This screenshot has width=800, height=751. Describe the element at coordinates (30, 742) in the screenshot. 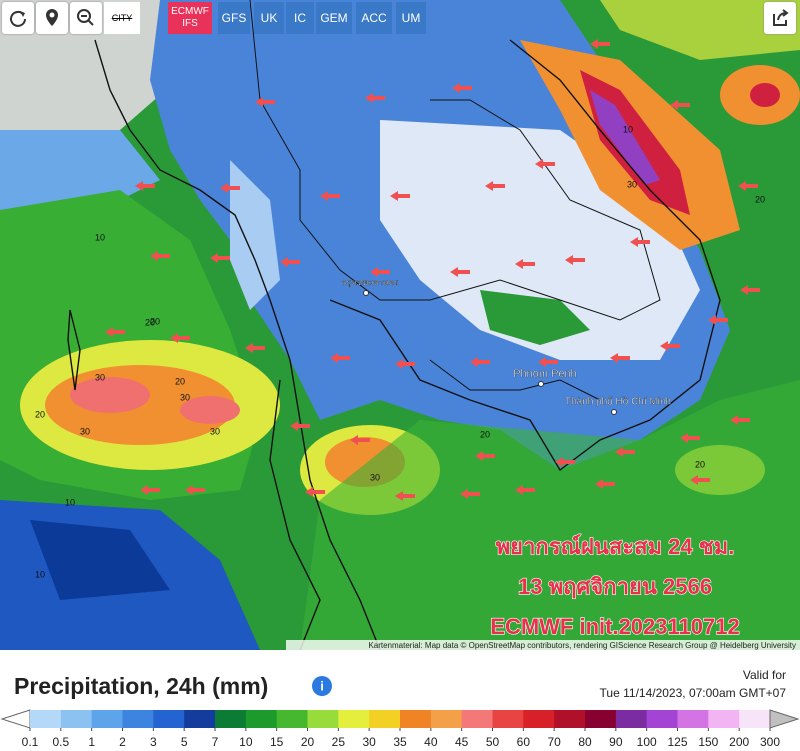

I see `scale-tick-label: 0.1` at that location.